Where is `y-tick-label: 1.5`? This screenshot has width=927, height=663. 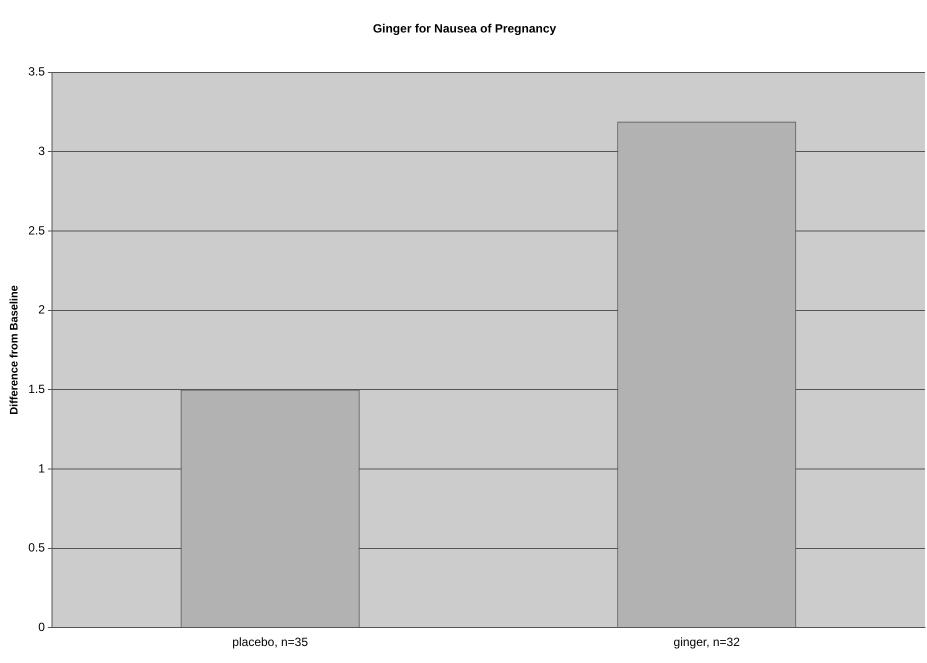 y-tick-label: 1.5 is located at coordinates (37, 389).